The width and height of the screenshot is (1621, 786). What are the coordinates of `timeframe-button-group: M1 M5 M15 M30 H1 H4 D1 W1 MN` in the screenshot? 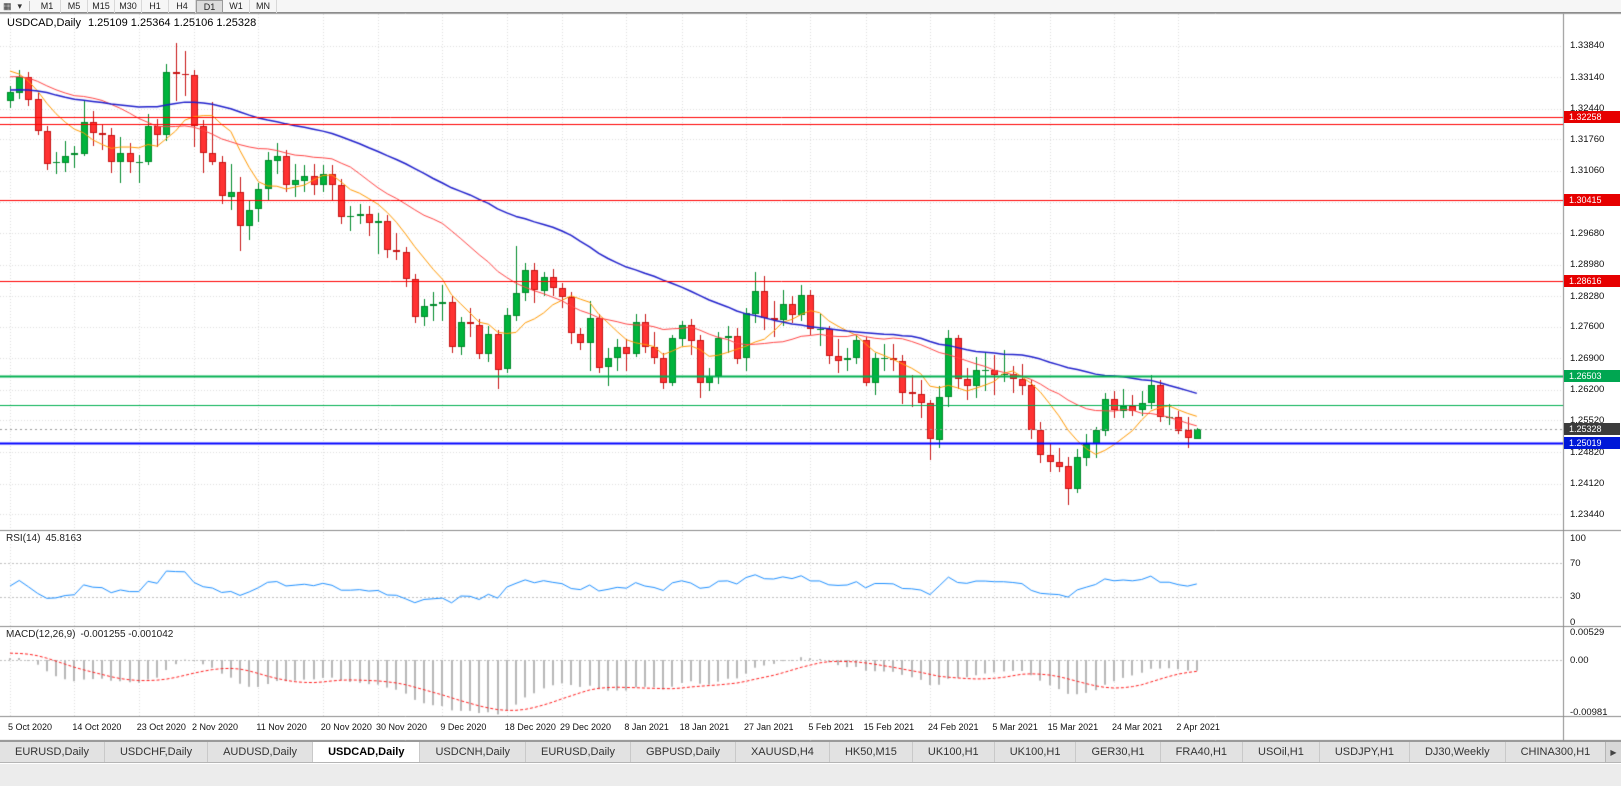 It's located at (156, 6).